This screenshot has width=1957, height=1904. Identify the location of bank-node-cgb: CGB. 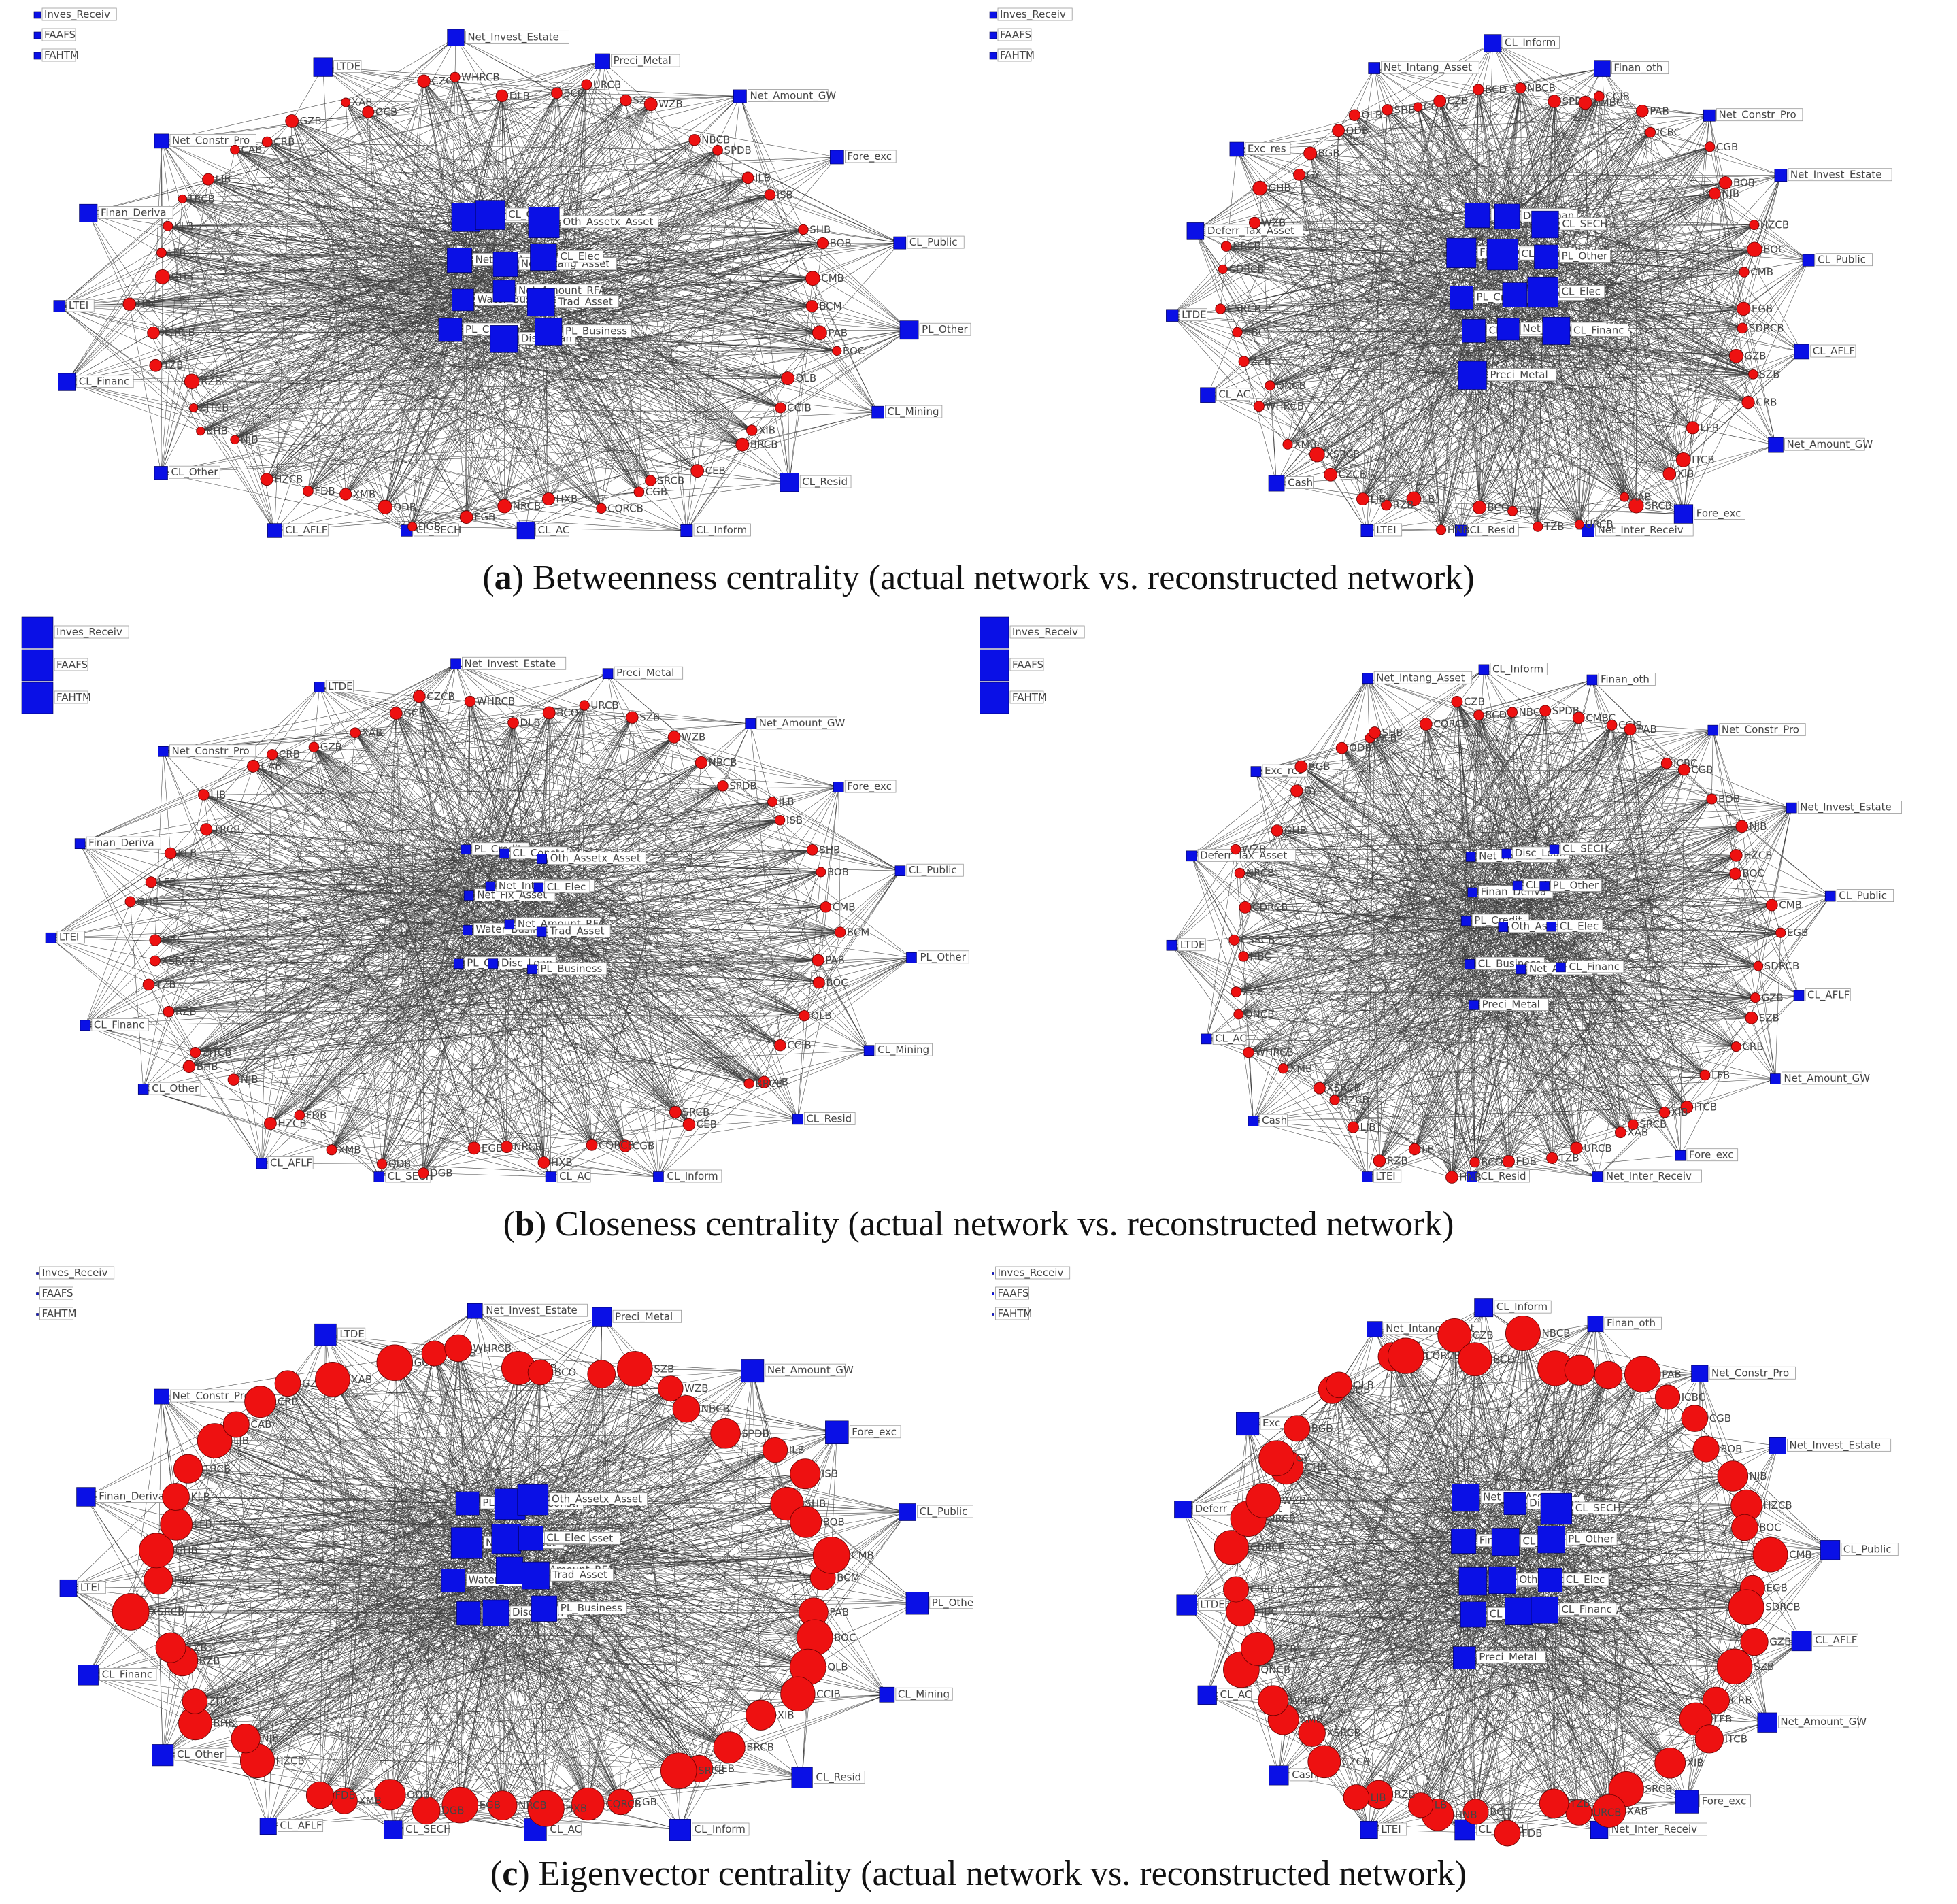
(1721, 147).